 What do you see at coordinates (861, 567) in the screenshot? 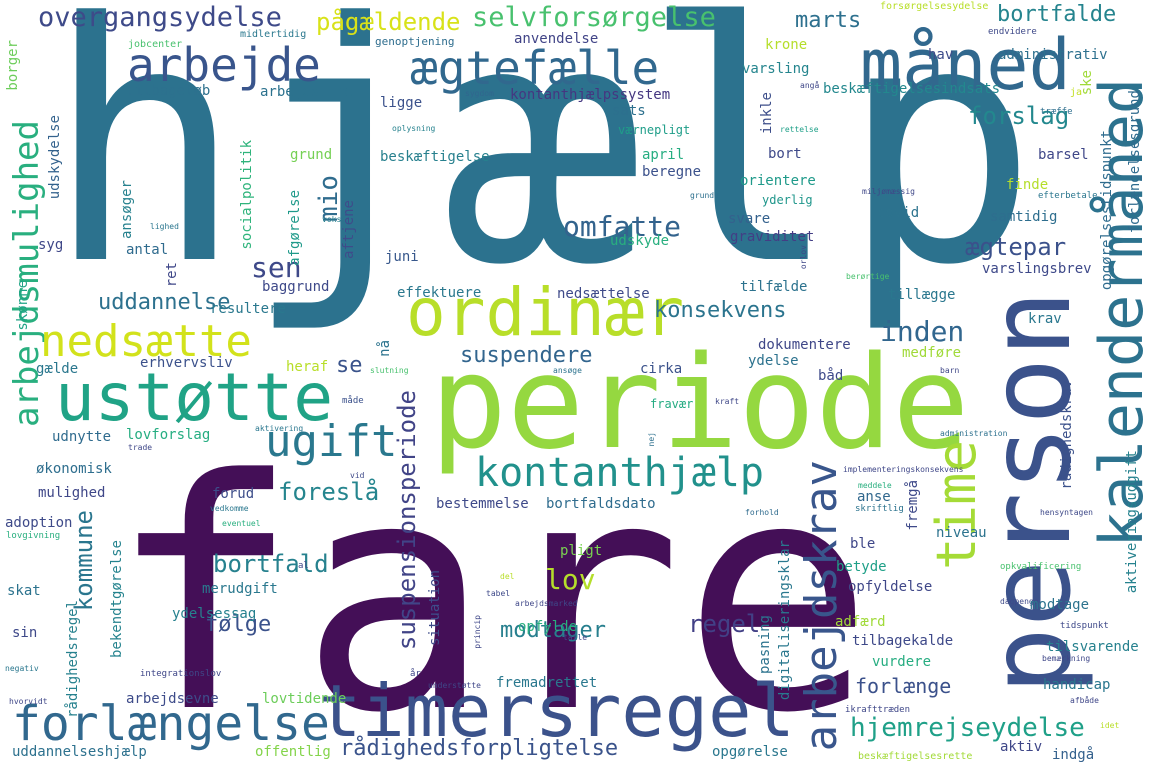
I see `word-betyde: betyde` at bounding box center [861, 567].